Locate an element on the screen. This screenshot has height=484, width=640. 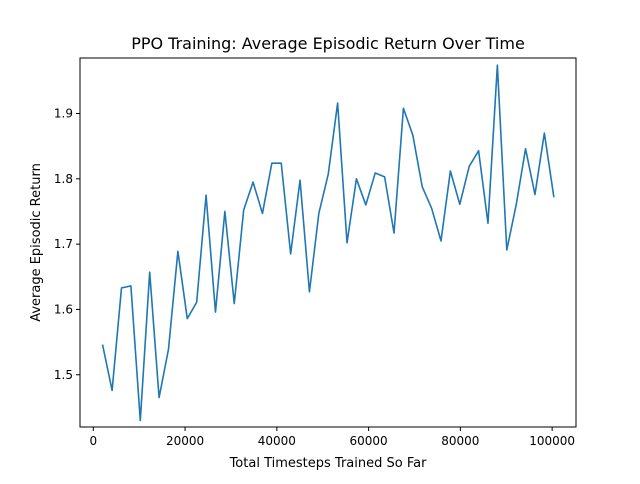
x-tick-label: 100000 is located at coordinates (552, 441).